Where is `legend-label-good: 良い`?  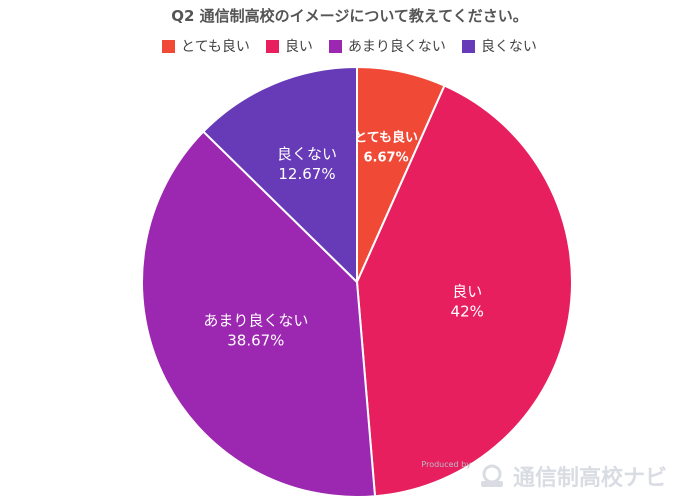 legend-label-good: 良い is located at coordinates (298, 47).